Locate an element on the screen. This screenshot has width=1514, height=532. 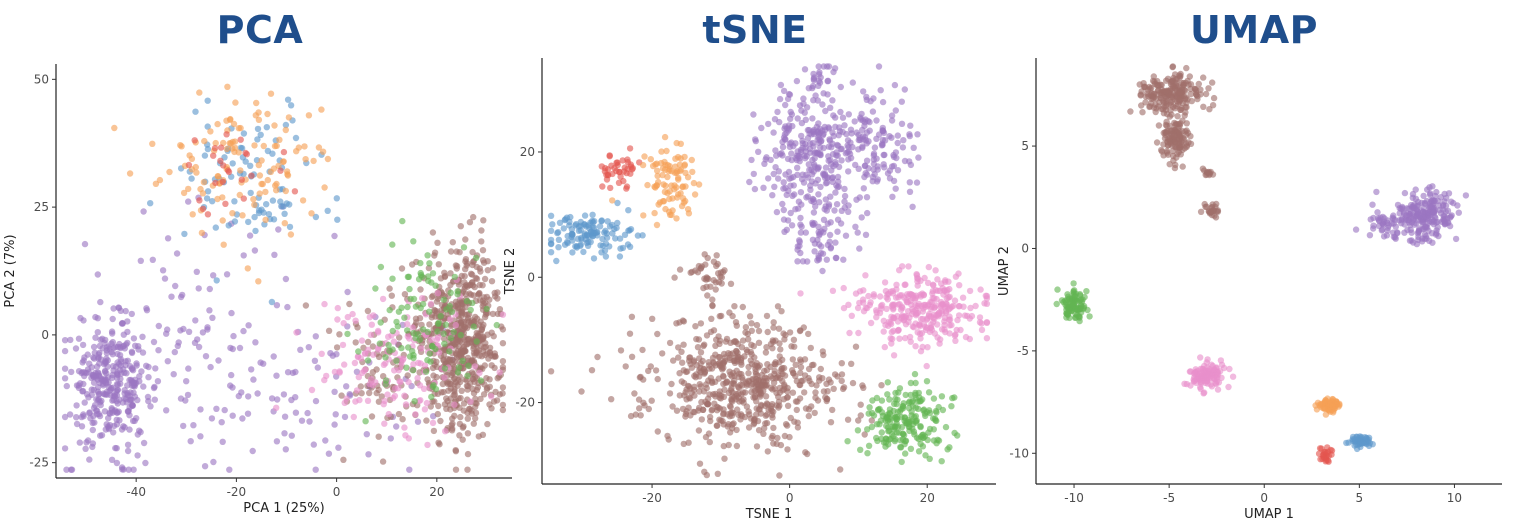
umap-x-tick-label: 5 is located at coordinates (1360, 498).